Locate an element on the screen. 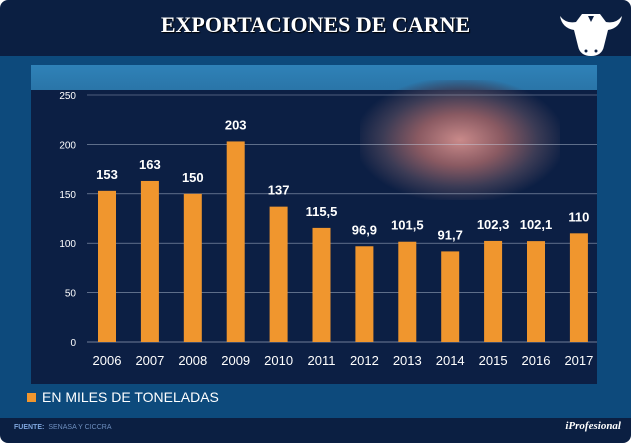 This screenshot has width=631, height=443. value-label: 203 is located at coordinates (236, 124).